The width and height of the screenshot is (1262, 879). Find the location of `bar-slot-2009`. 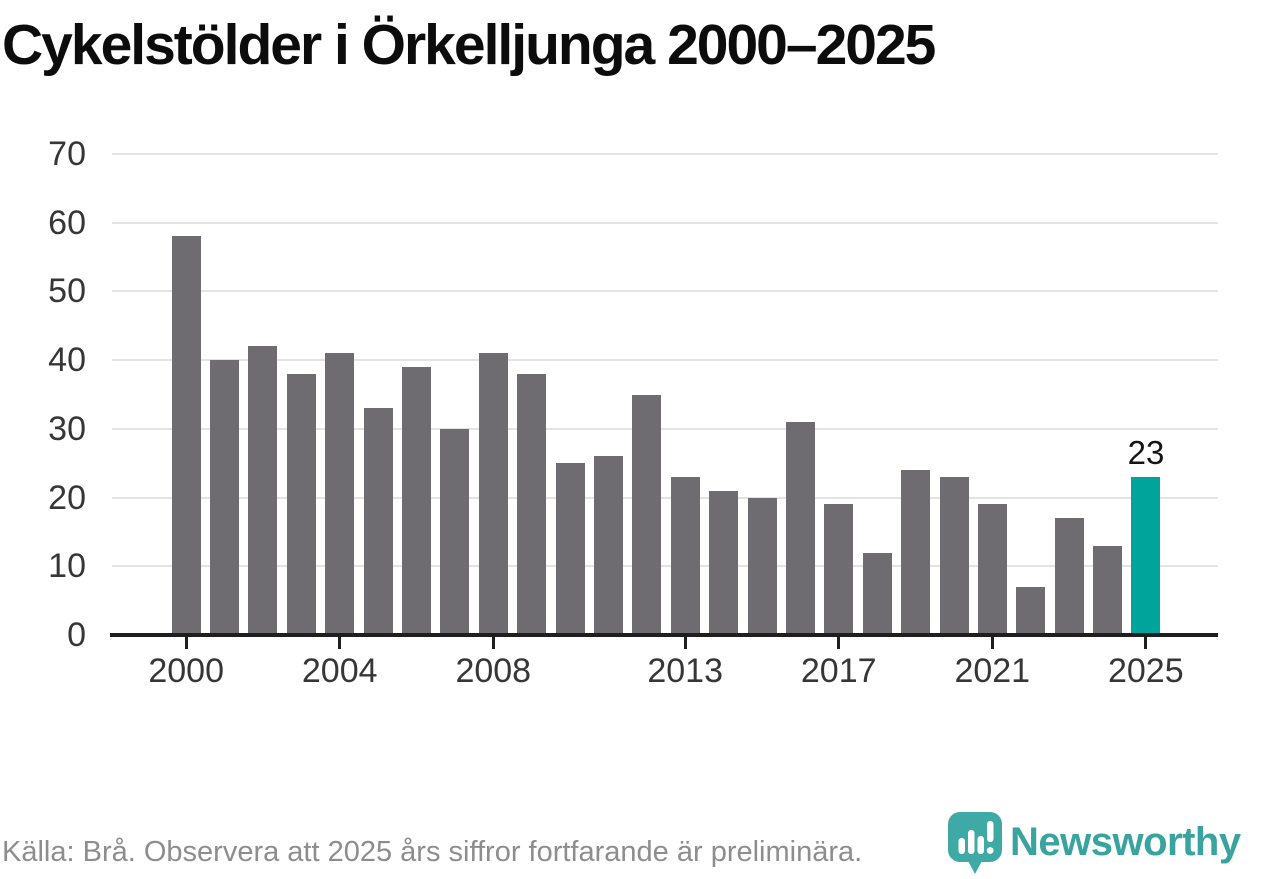

bar-slot-2009 is located at coordinates (532, 394).